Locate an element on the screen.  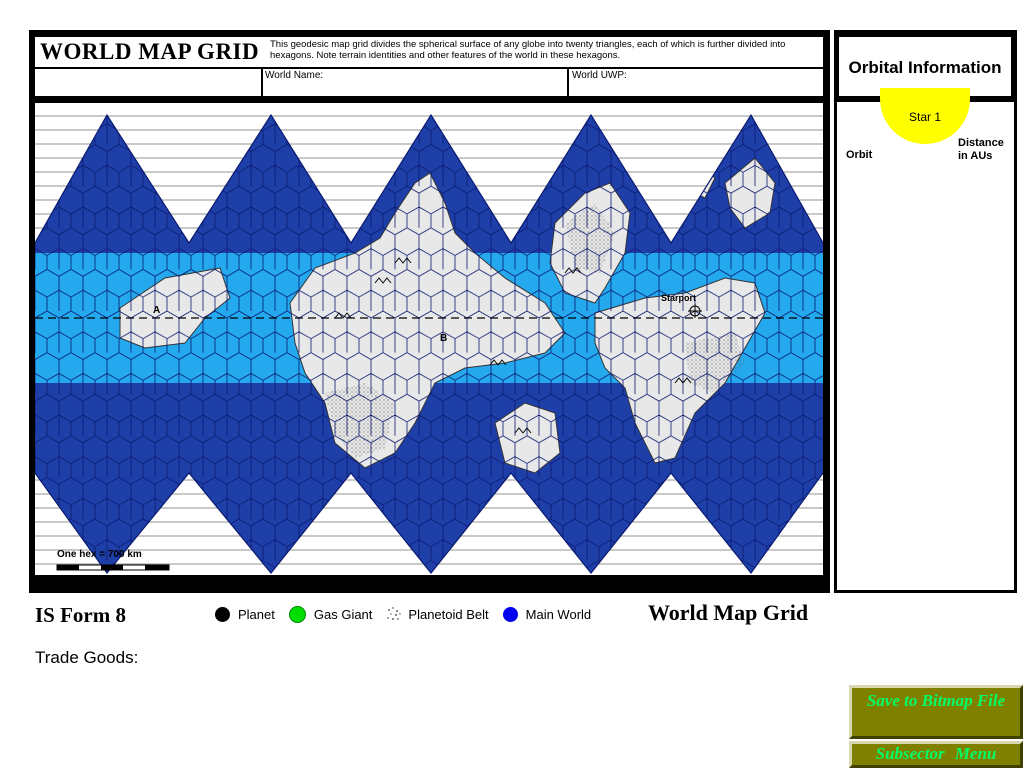
scale-label: One hex = 700 km is located at coordinates (99, 554).